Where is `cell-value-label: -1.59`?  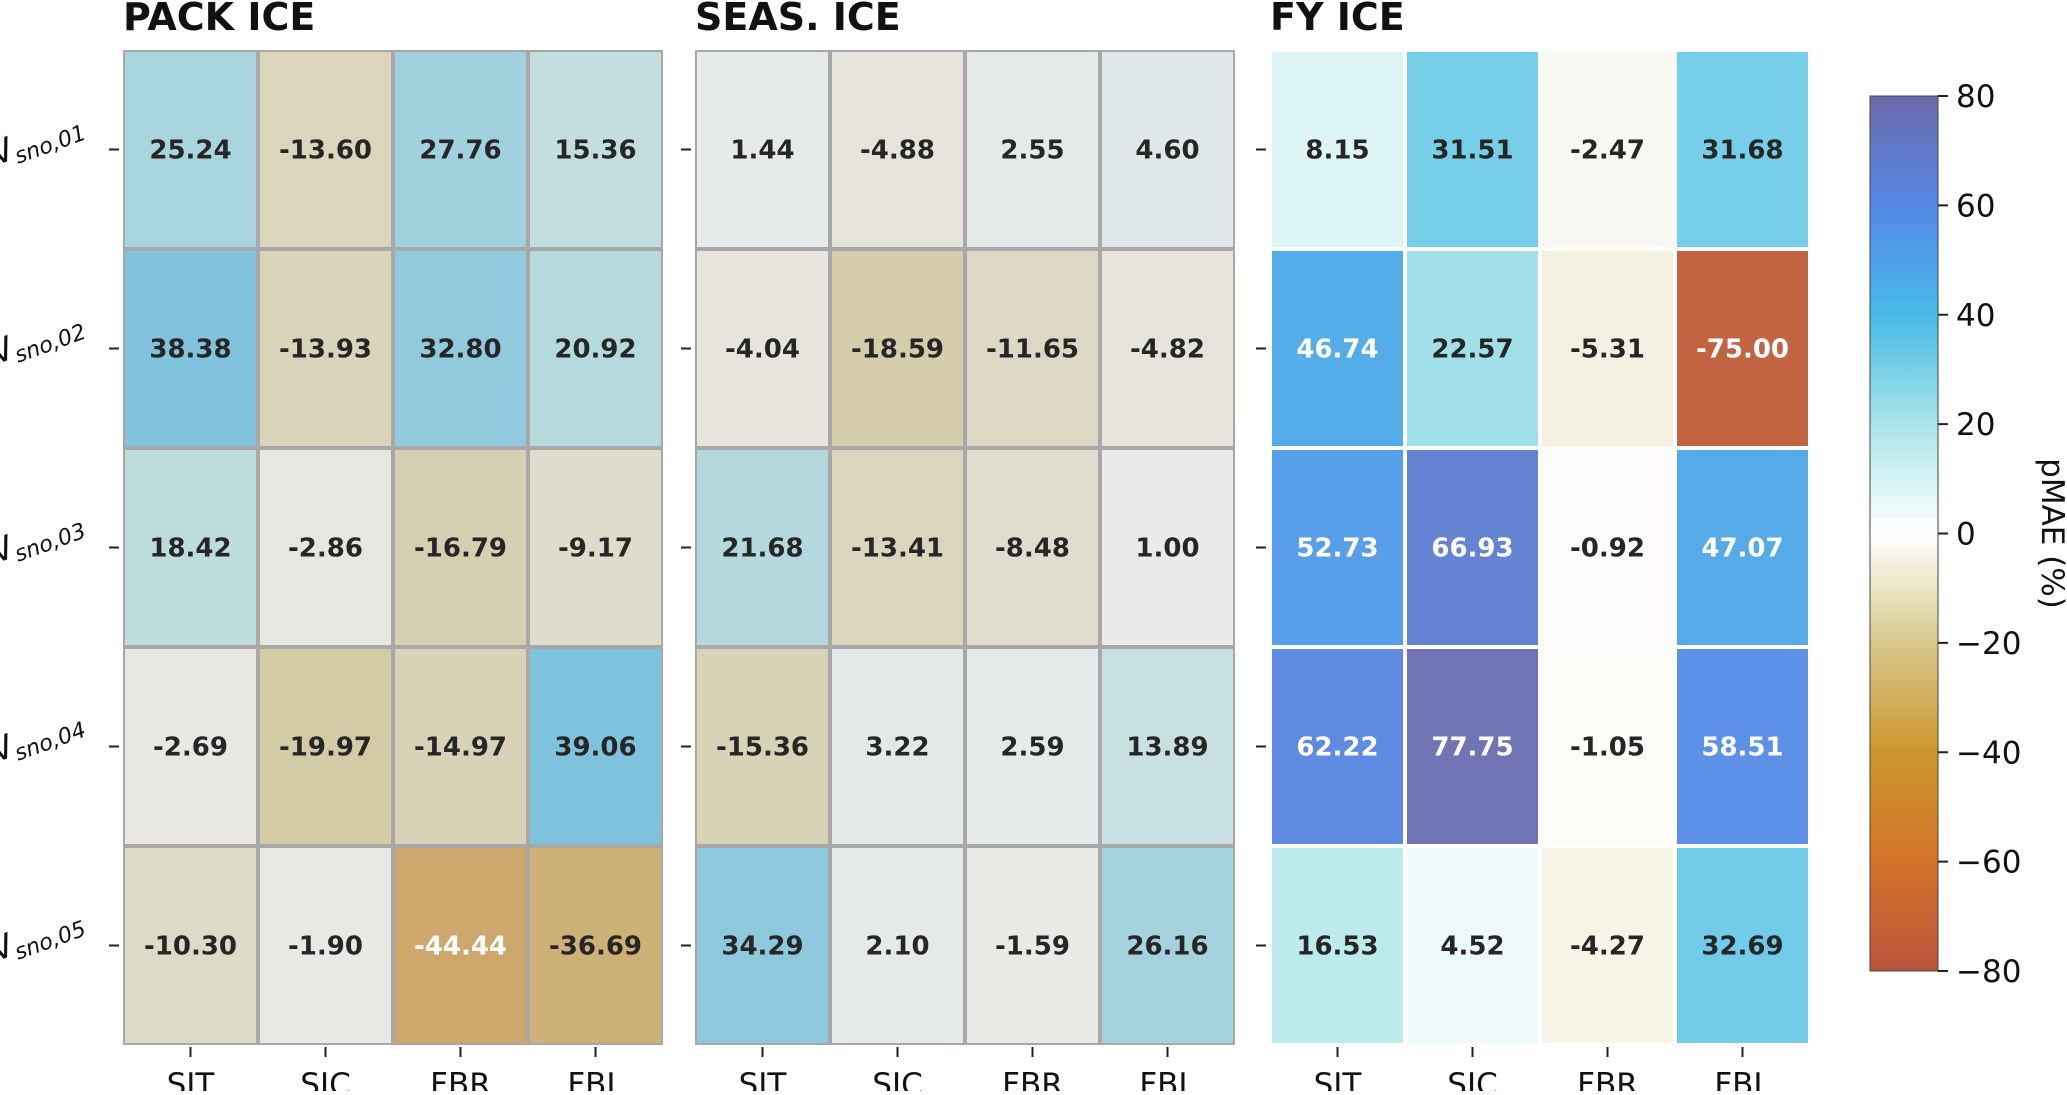 cell-value-label: -1.59 is located at coordinates (1032, 947).